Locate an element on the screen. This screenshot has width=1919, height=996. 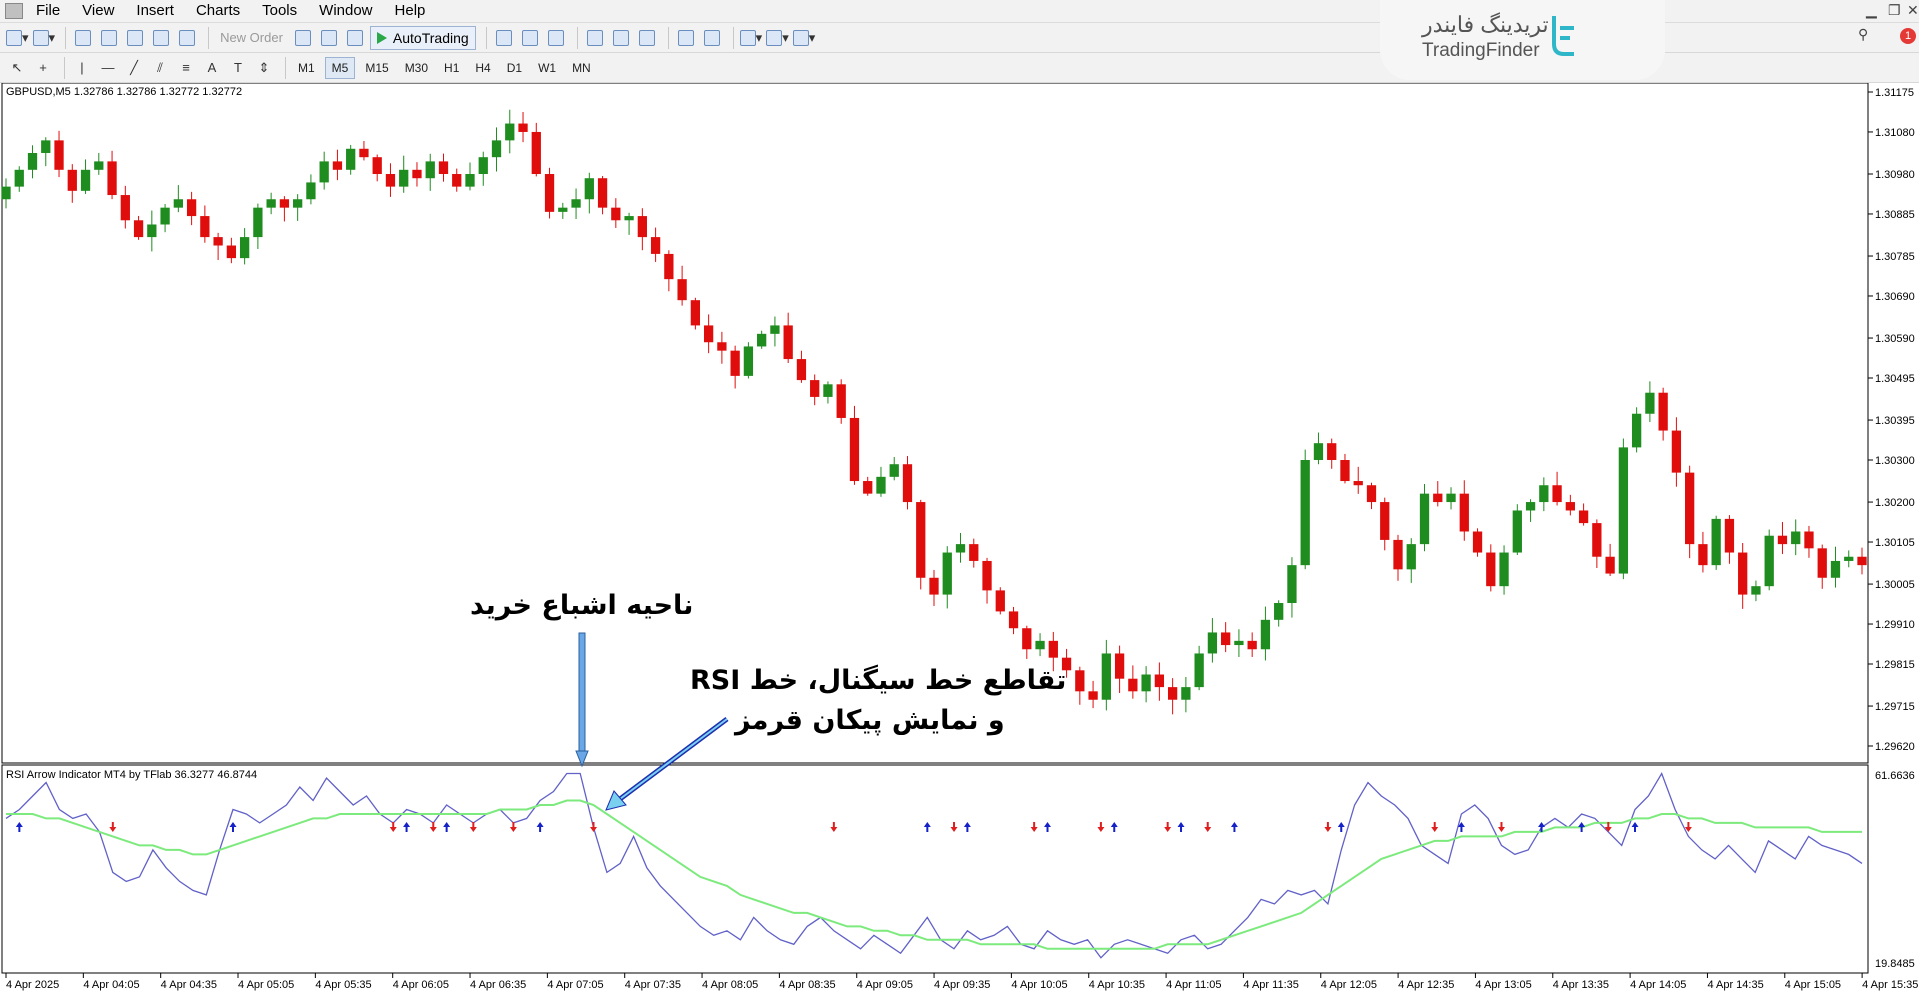
navigator-button is located at coordinates (135, 38).